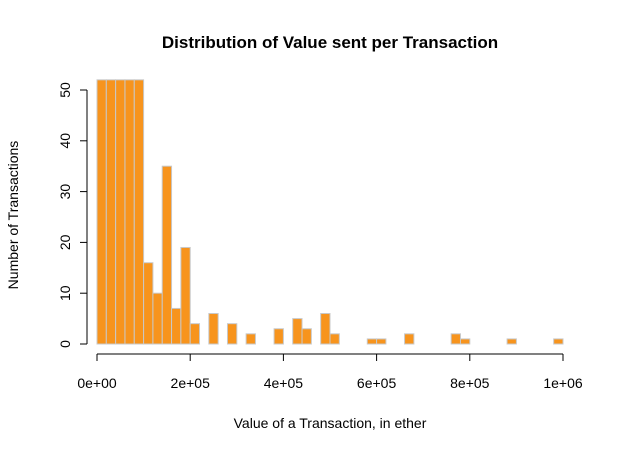 The width and height of the screenshot is (622, 452). Describe the element at coordinates (377, 383) in the screenshot. I see `x-tick-label: 6e+05` at that location.